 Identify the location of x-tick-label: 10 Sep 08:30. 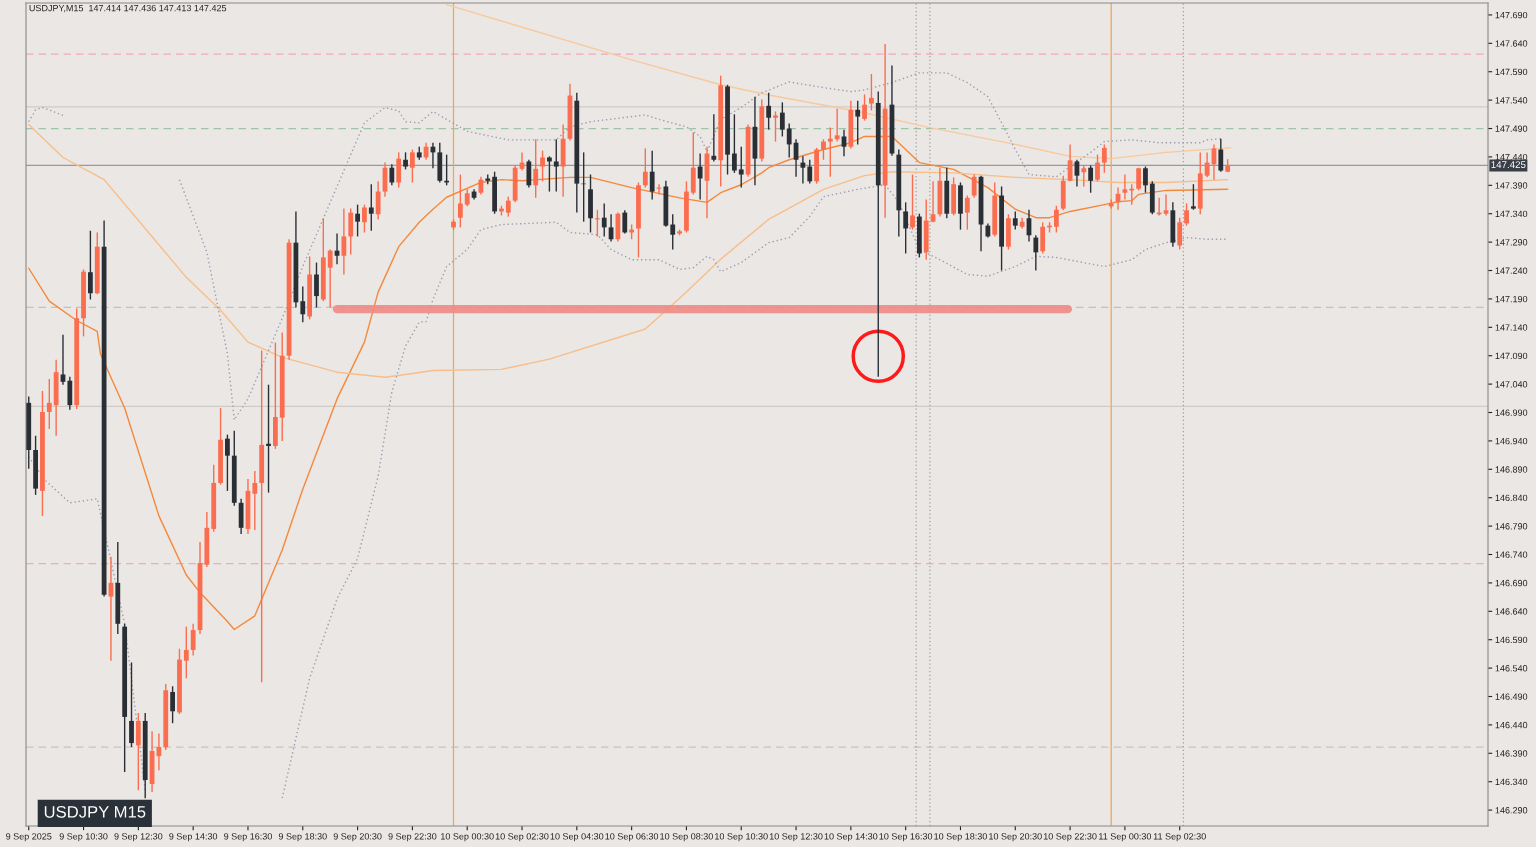
(686, 837).